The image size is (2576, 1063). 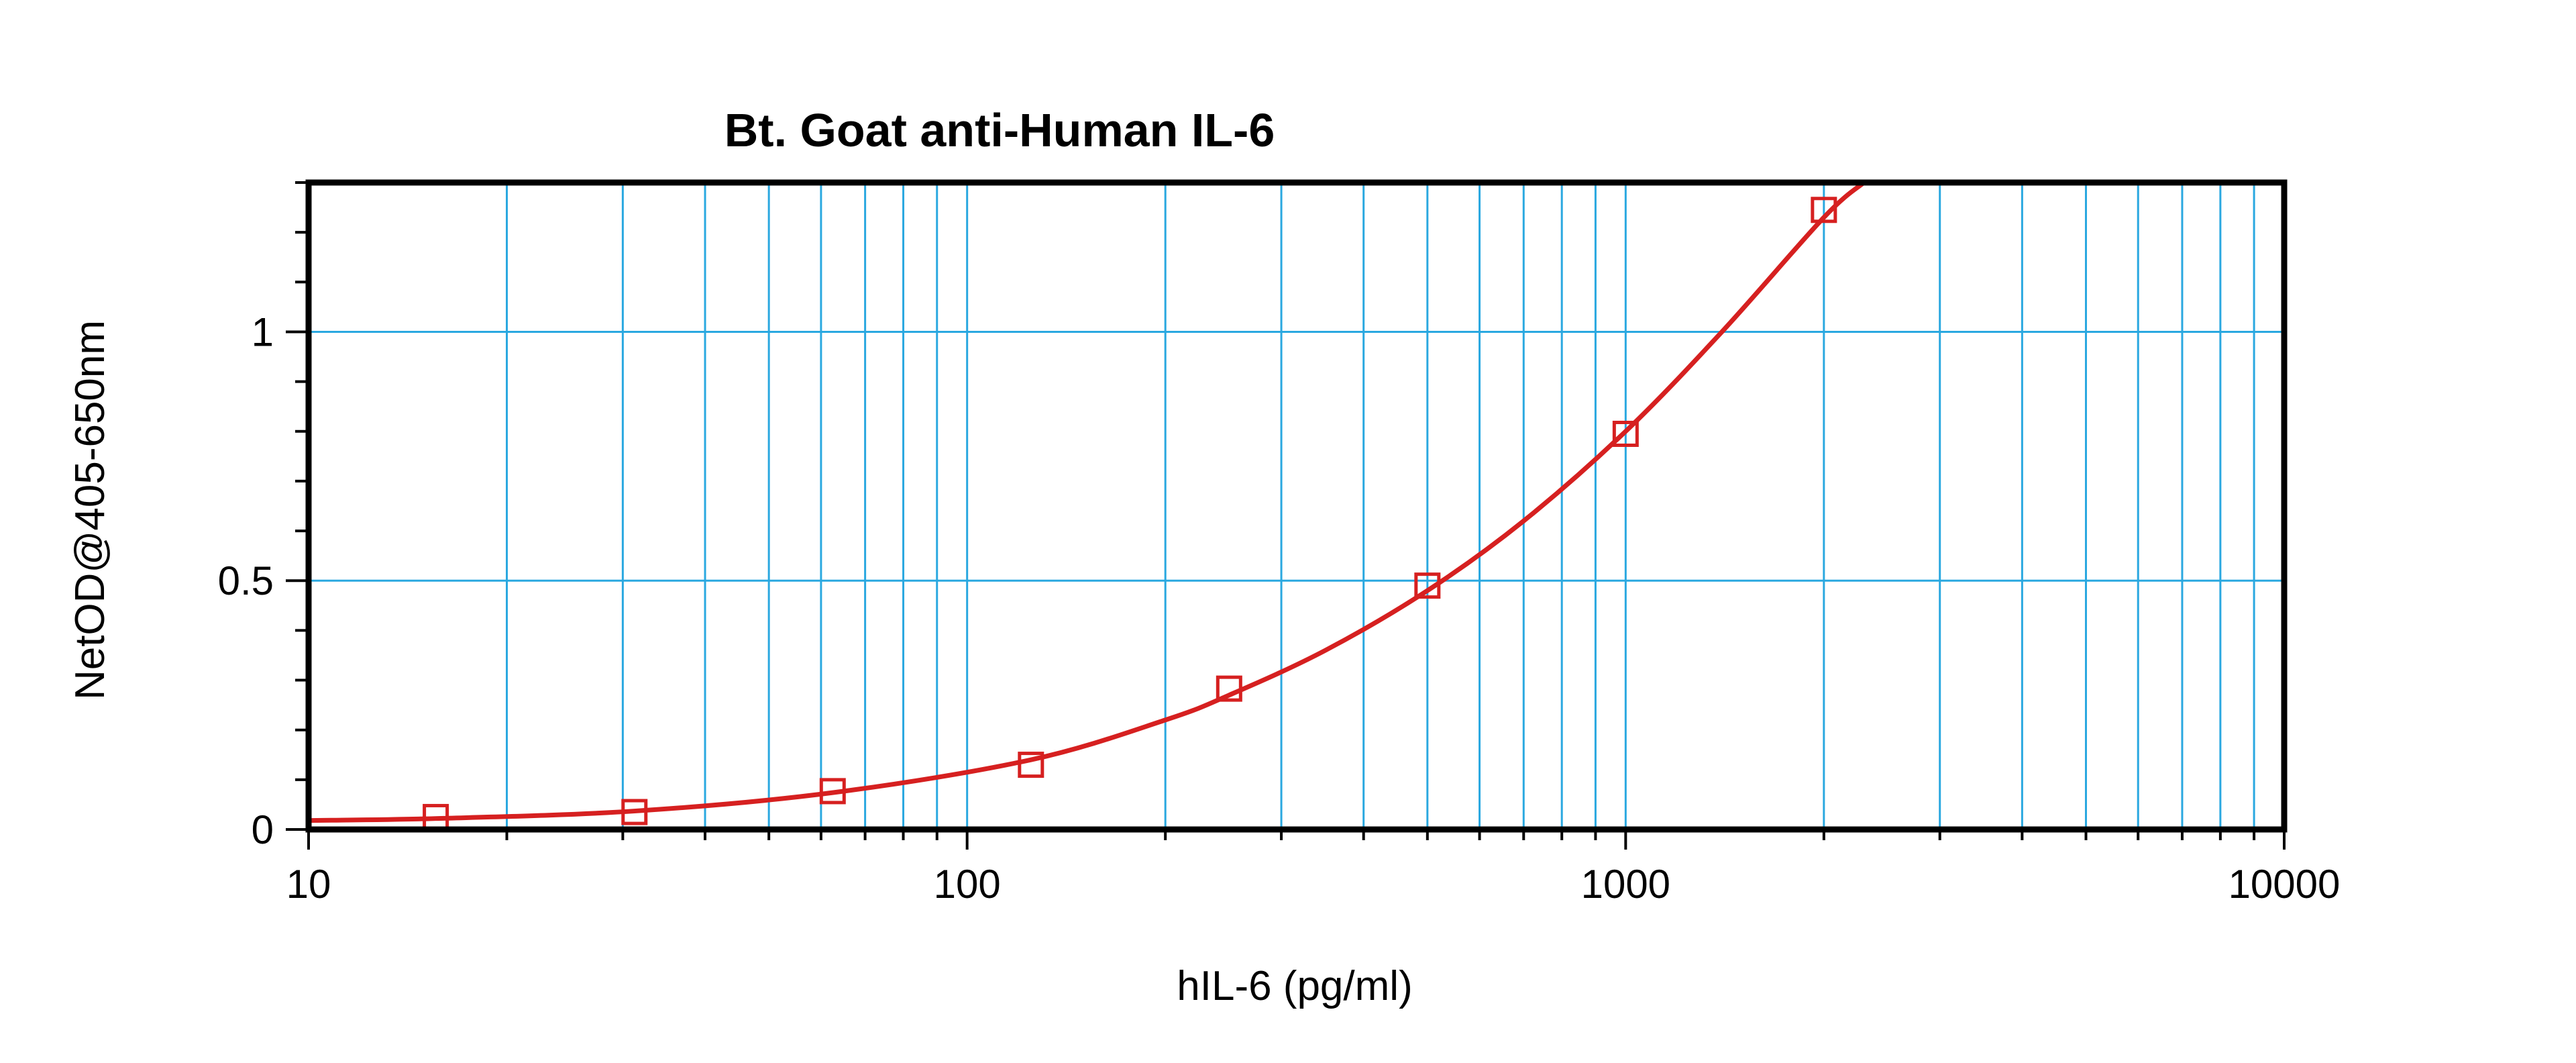 What do you see at coordinates (90, 510) in the screenshot?
I see `y-axis-label: NetOD@405-650nm` at bounding box center [90, 510].